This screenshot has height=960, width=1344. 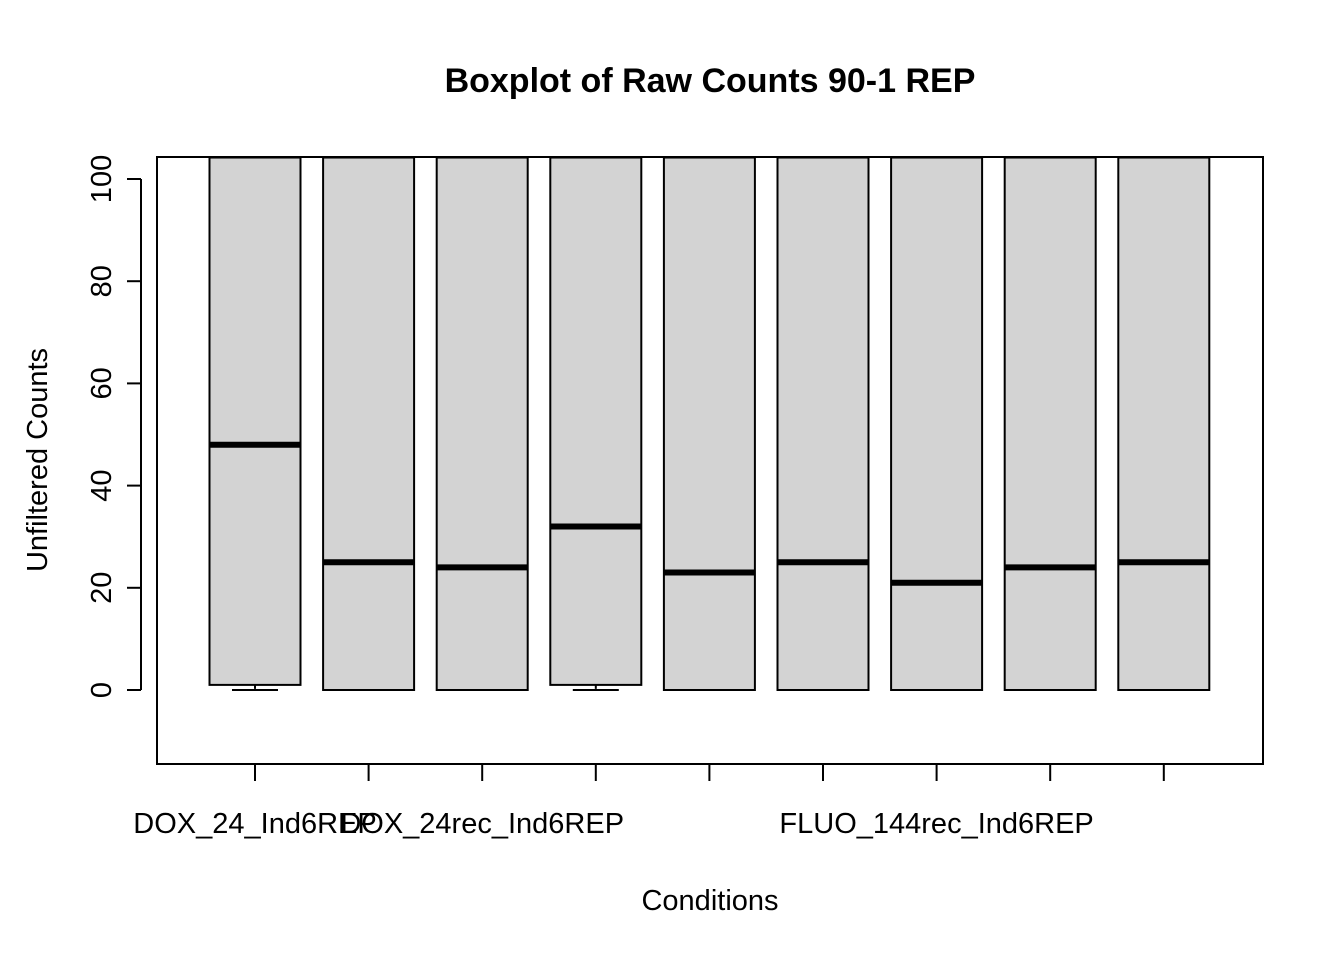 What do you see at coordinates (936, 824) in the screenshot?
I see `x-tick-label: FLUO_144rec_Ind6REP` at bounding box center [936, 824].